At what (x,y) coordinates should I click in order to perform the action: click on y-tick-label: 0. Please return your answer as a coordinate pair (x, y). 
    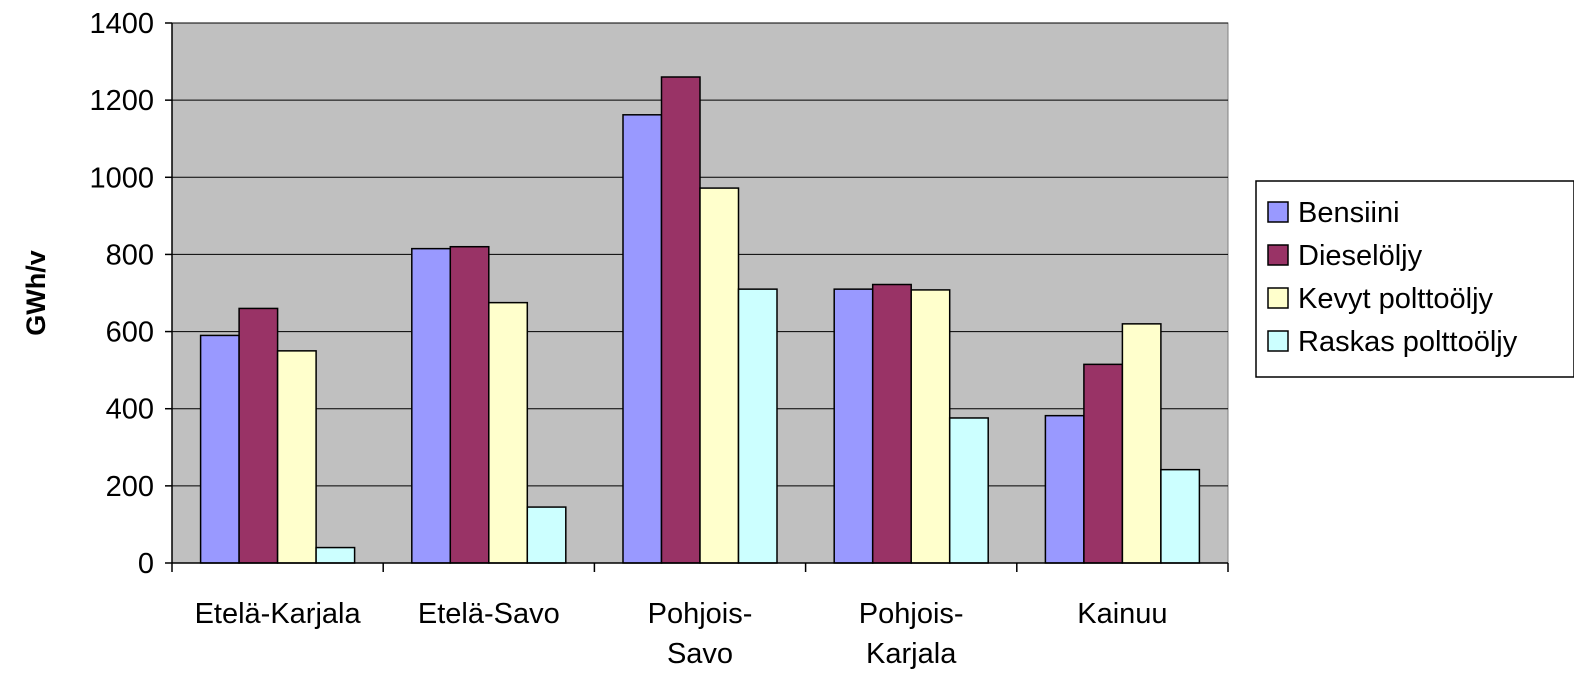
    Looking at the image, I should click on (146, 564).